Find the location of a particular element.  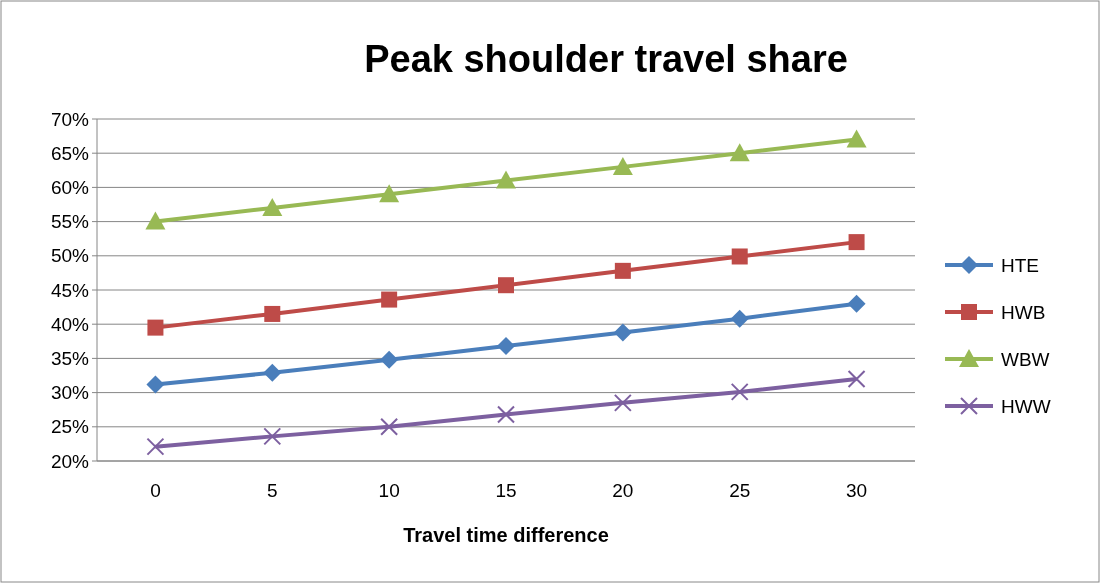

legend-label: HTE is located at coordinates (1020, 265).